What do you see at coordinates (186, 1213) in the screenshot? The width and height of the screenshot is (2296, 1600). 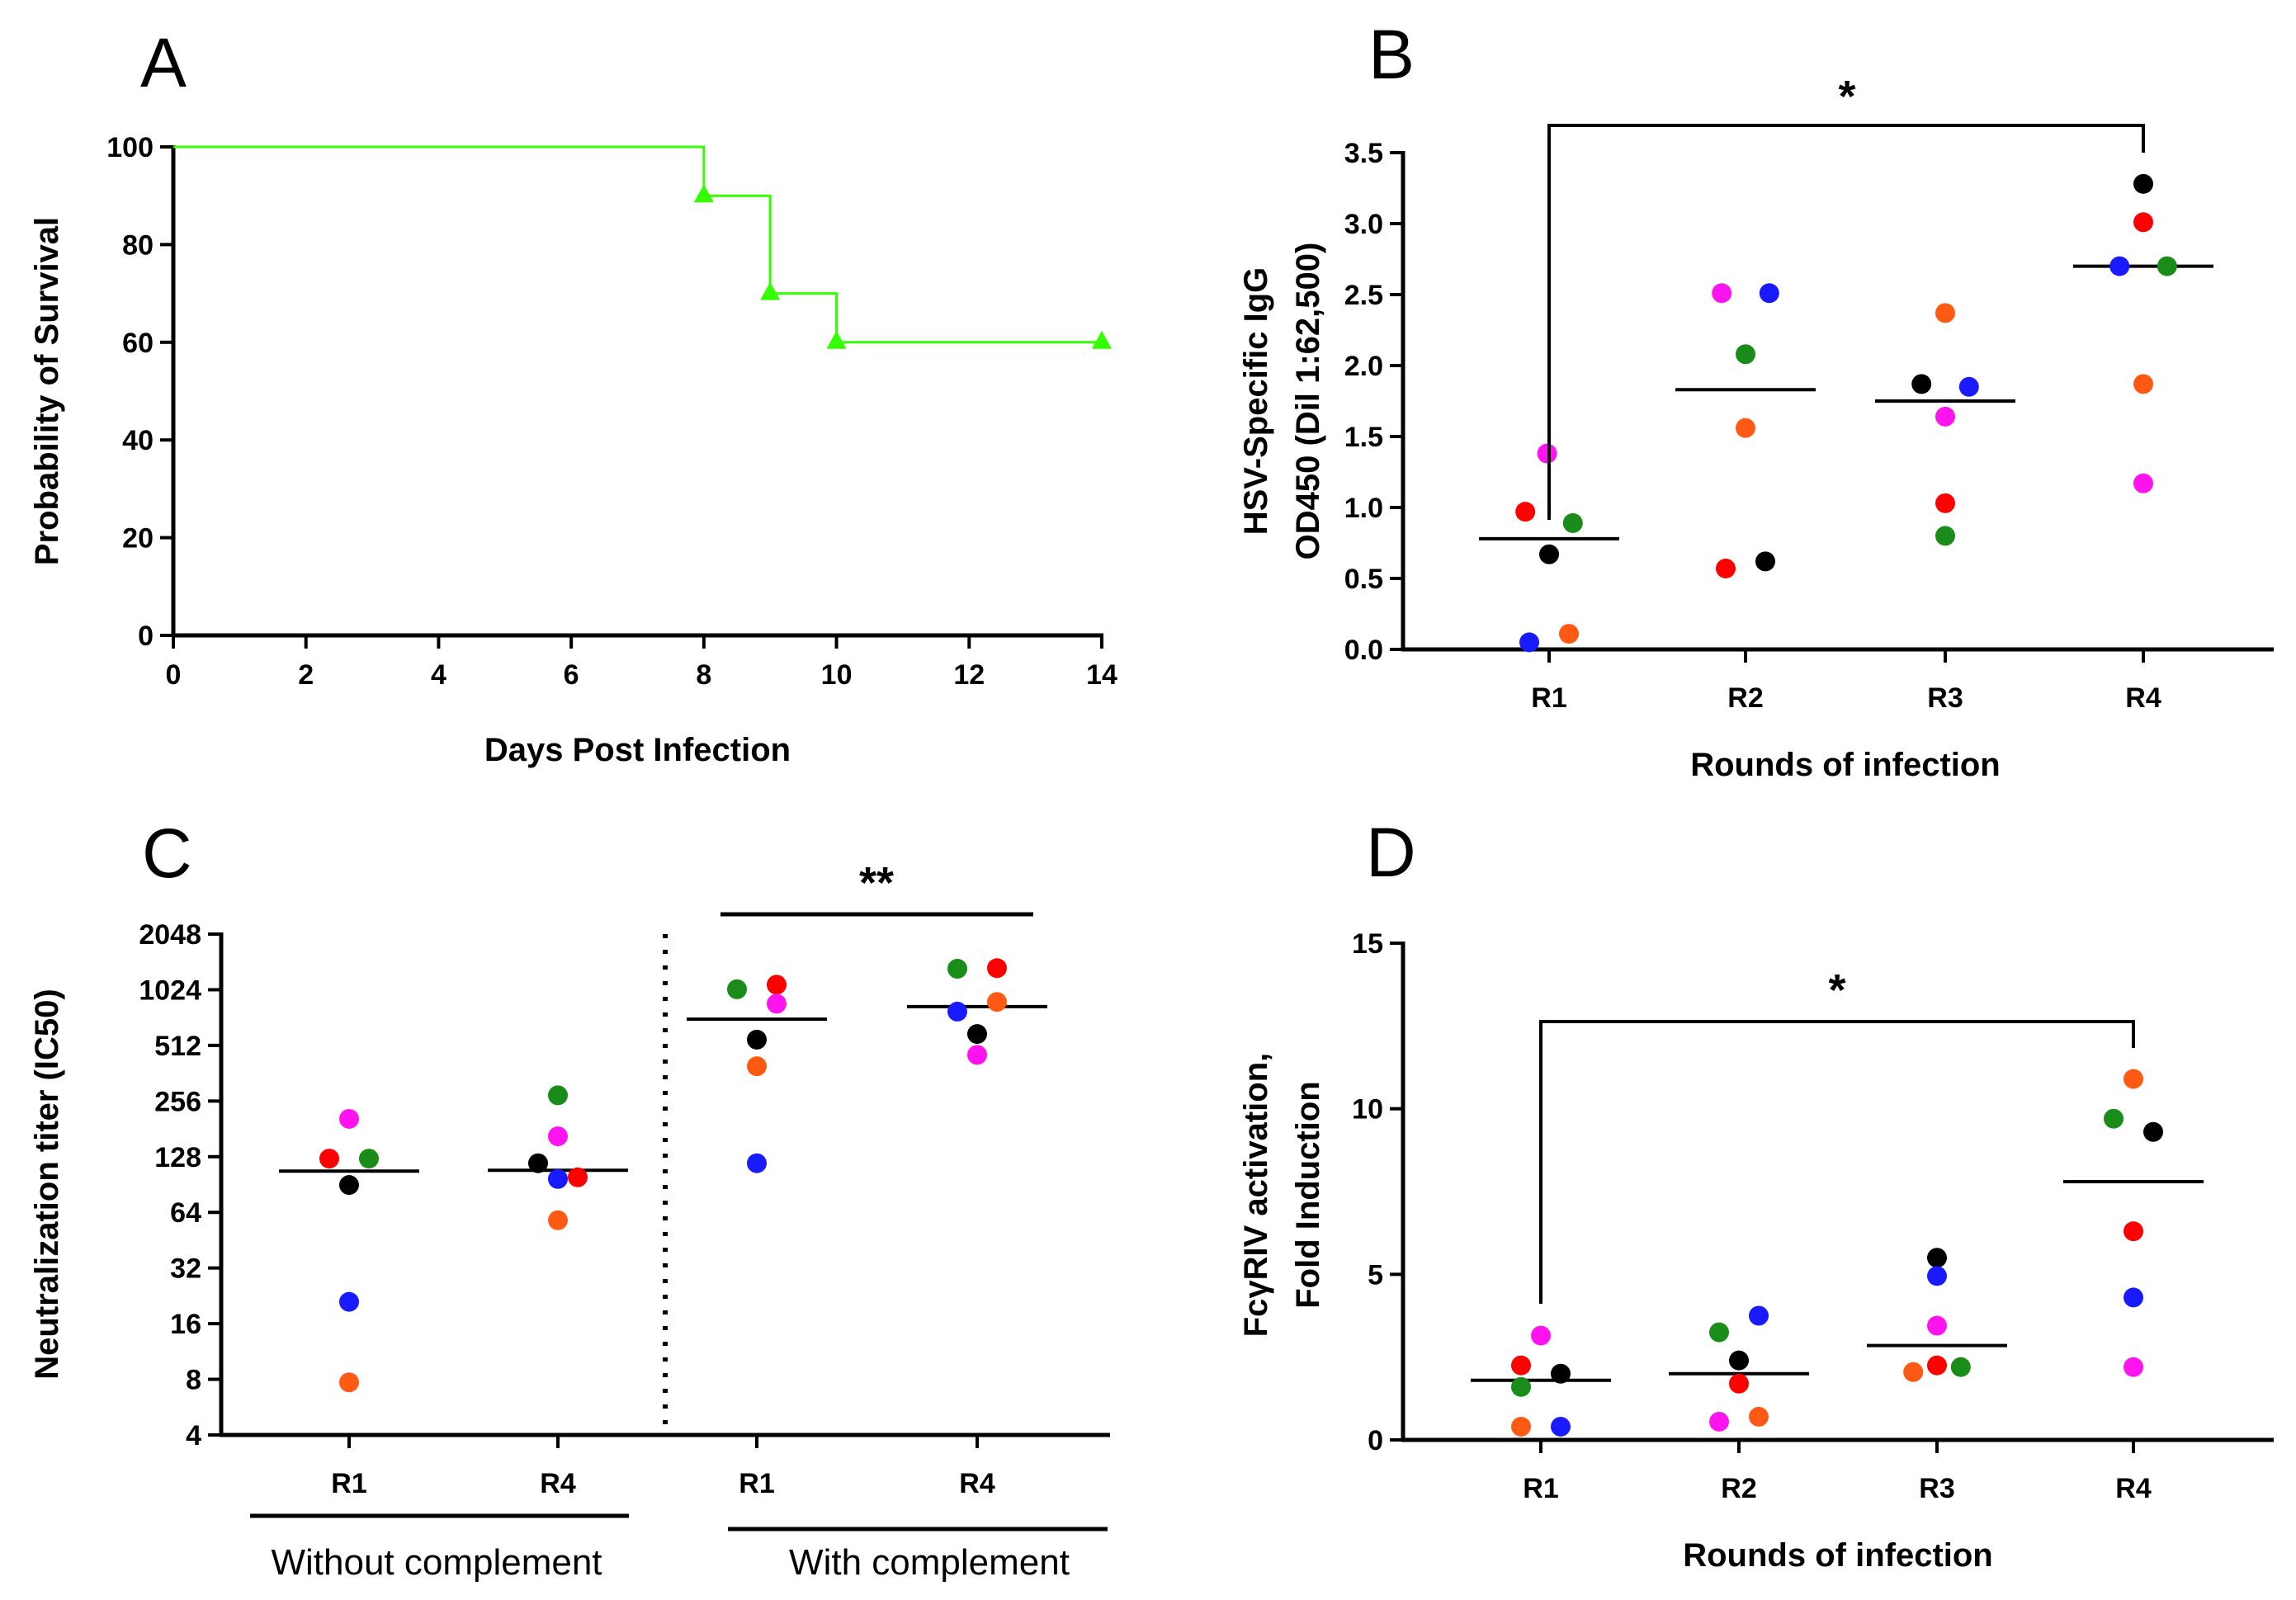 I see `y-tick-label: 64` at bounding box center [186, 1213].